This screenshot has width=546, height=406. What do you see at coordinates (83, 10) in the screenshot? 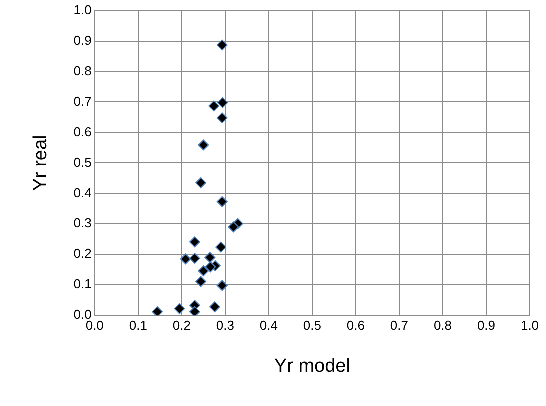
I see `y-tick-label: 1.0` at bounding box center [83, 10].